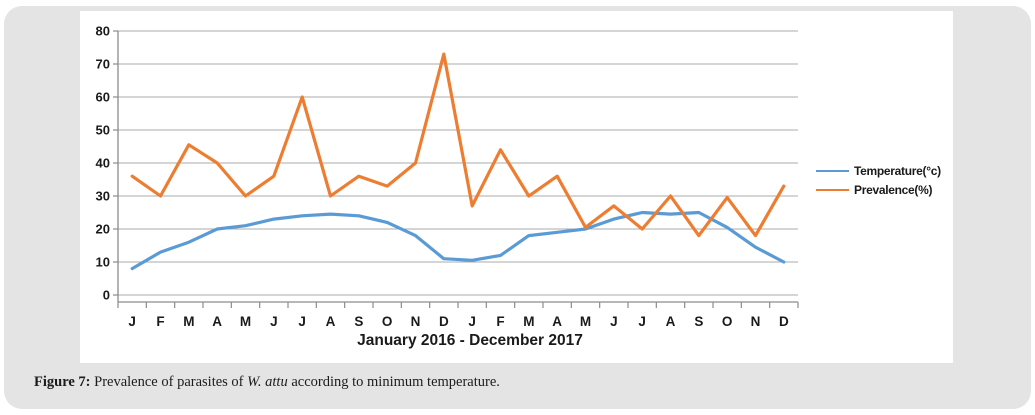  Describe the element at coordinates (103, 262) in the screenshot. I see `y-axis-label: 10` at that location.